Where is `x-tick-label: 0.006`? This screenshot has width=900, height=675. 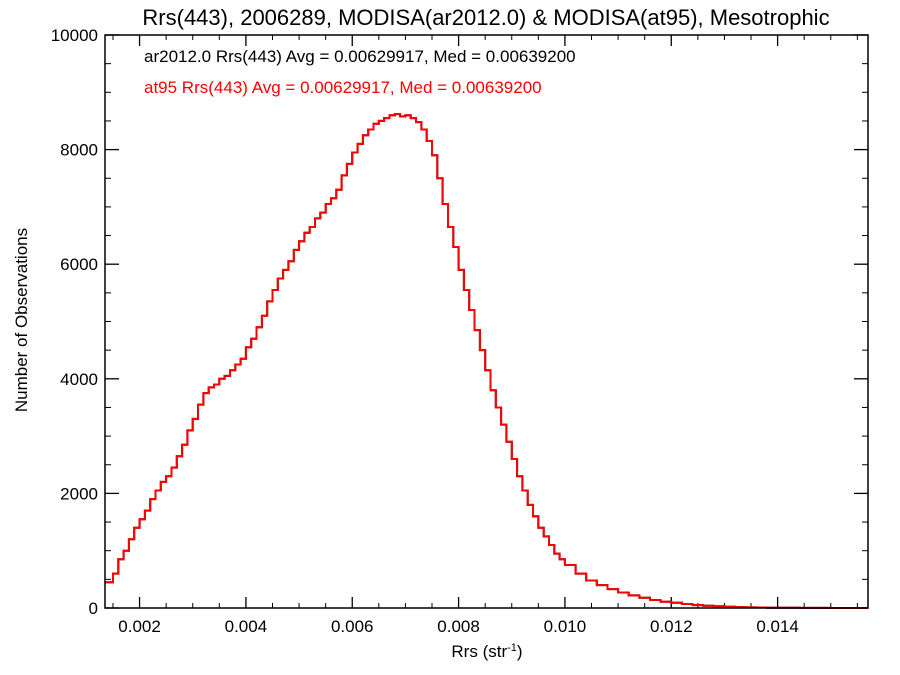
x-tick-label: 0.006 is located at coordinates (352, 626).